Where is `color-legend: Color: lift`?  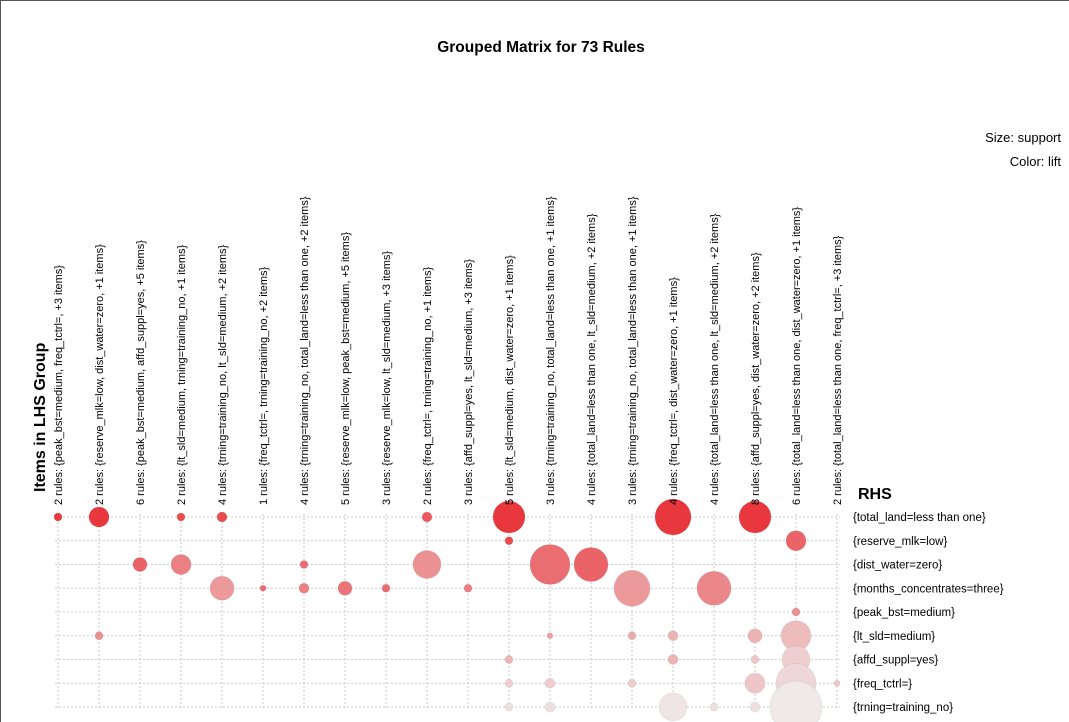 color-legend: Color: lift is located at coordinates (1036, 161).